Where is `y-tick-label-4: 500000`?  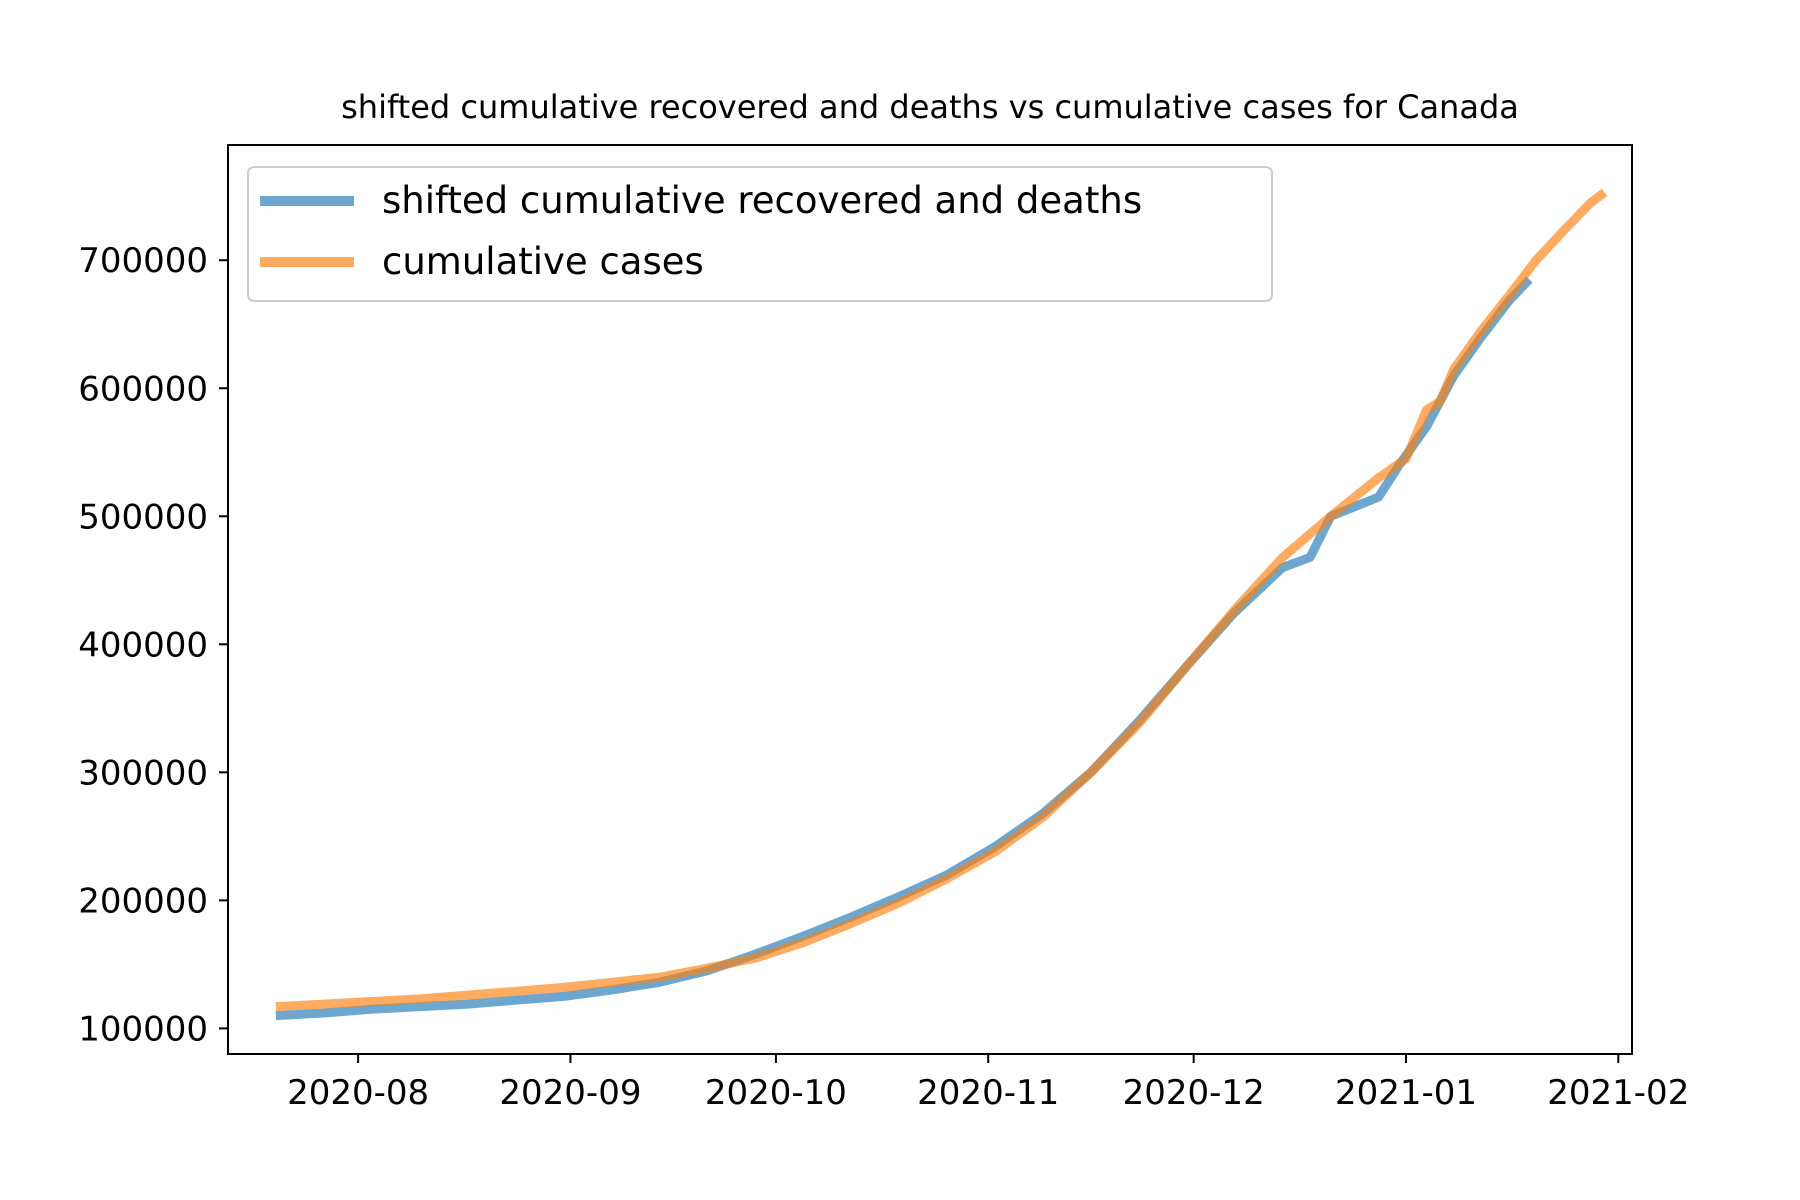
y-tick-label-4: 500000 is located at coordinates (143, 517).